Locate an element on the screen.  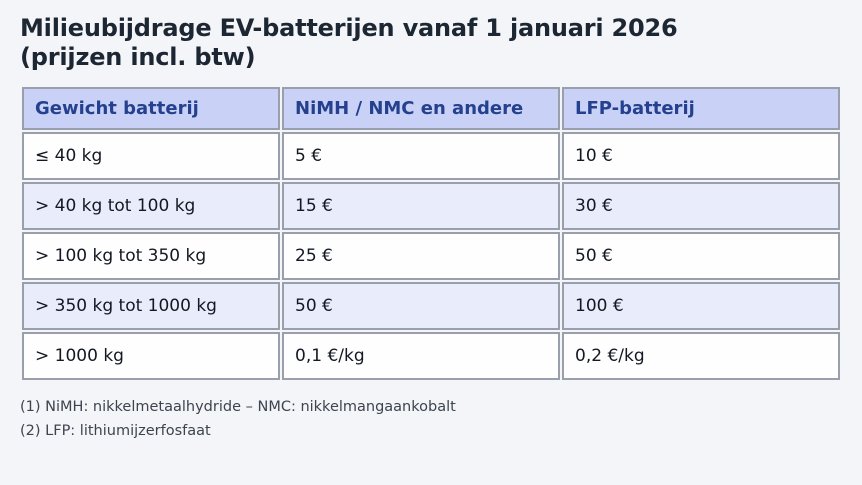
lfp-price-cell: 10 € is located at coordinates (701, 156).